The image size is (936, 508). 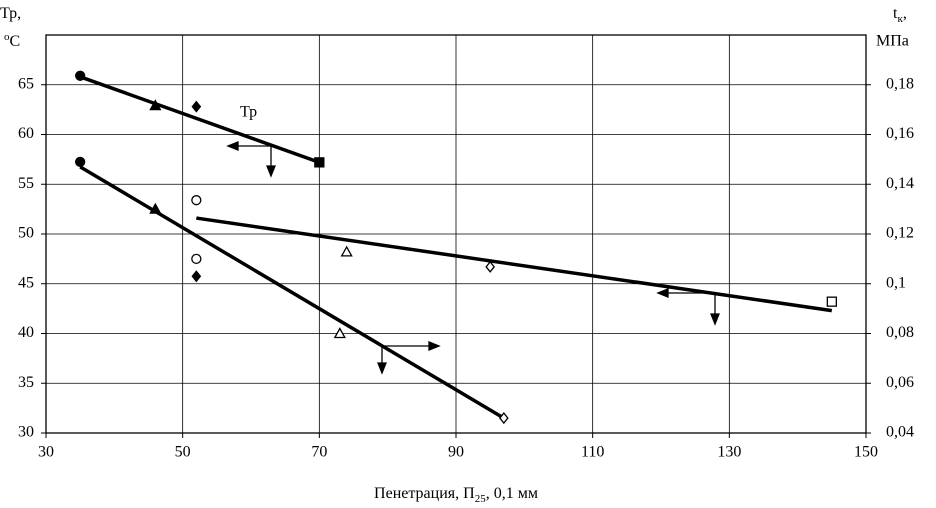 I want to click on x-tick-label: 70, so click(x=319, y=452).